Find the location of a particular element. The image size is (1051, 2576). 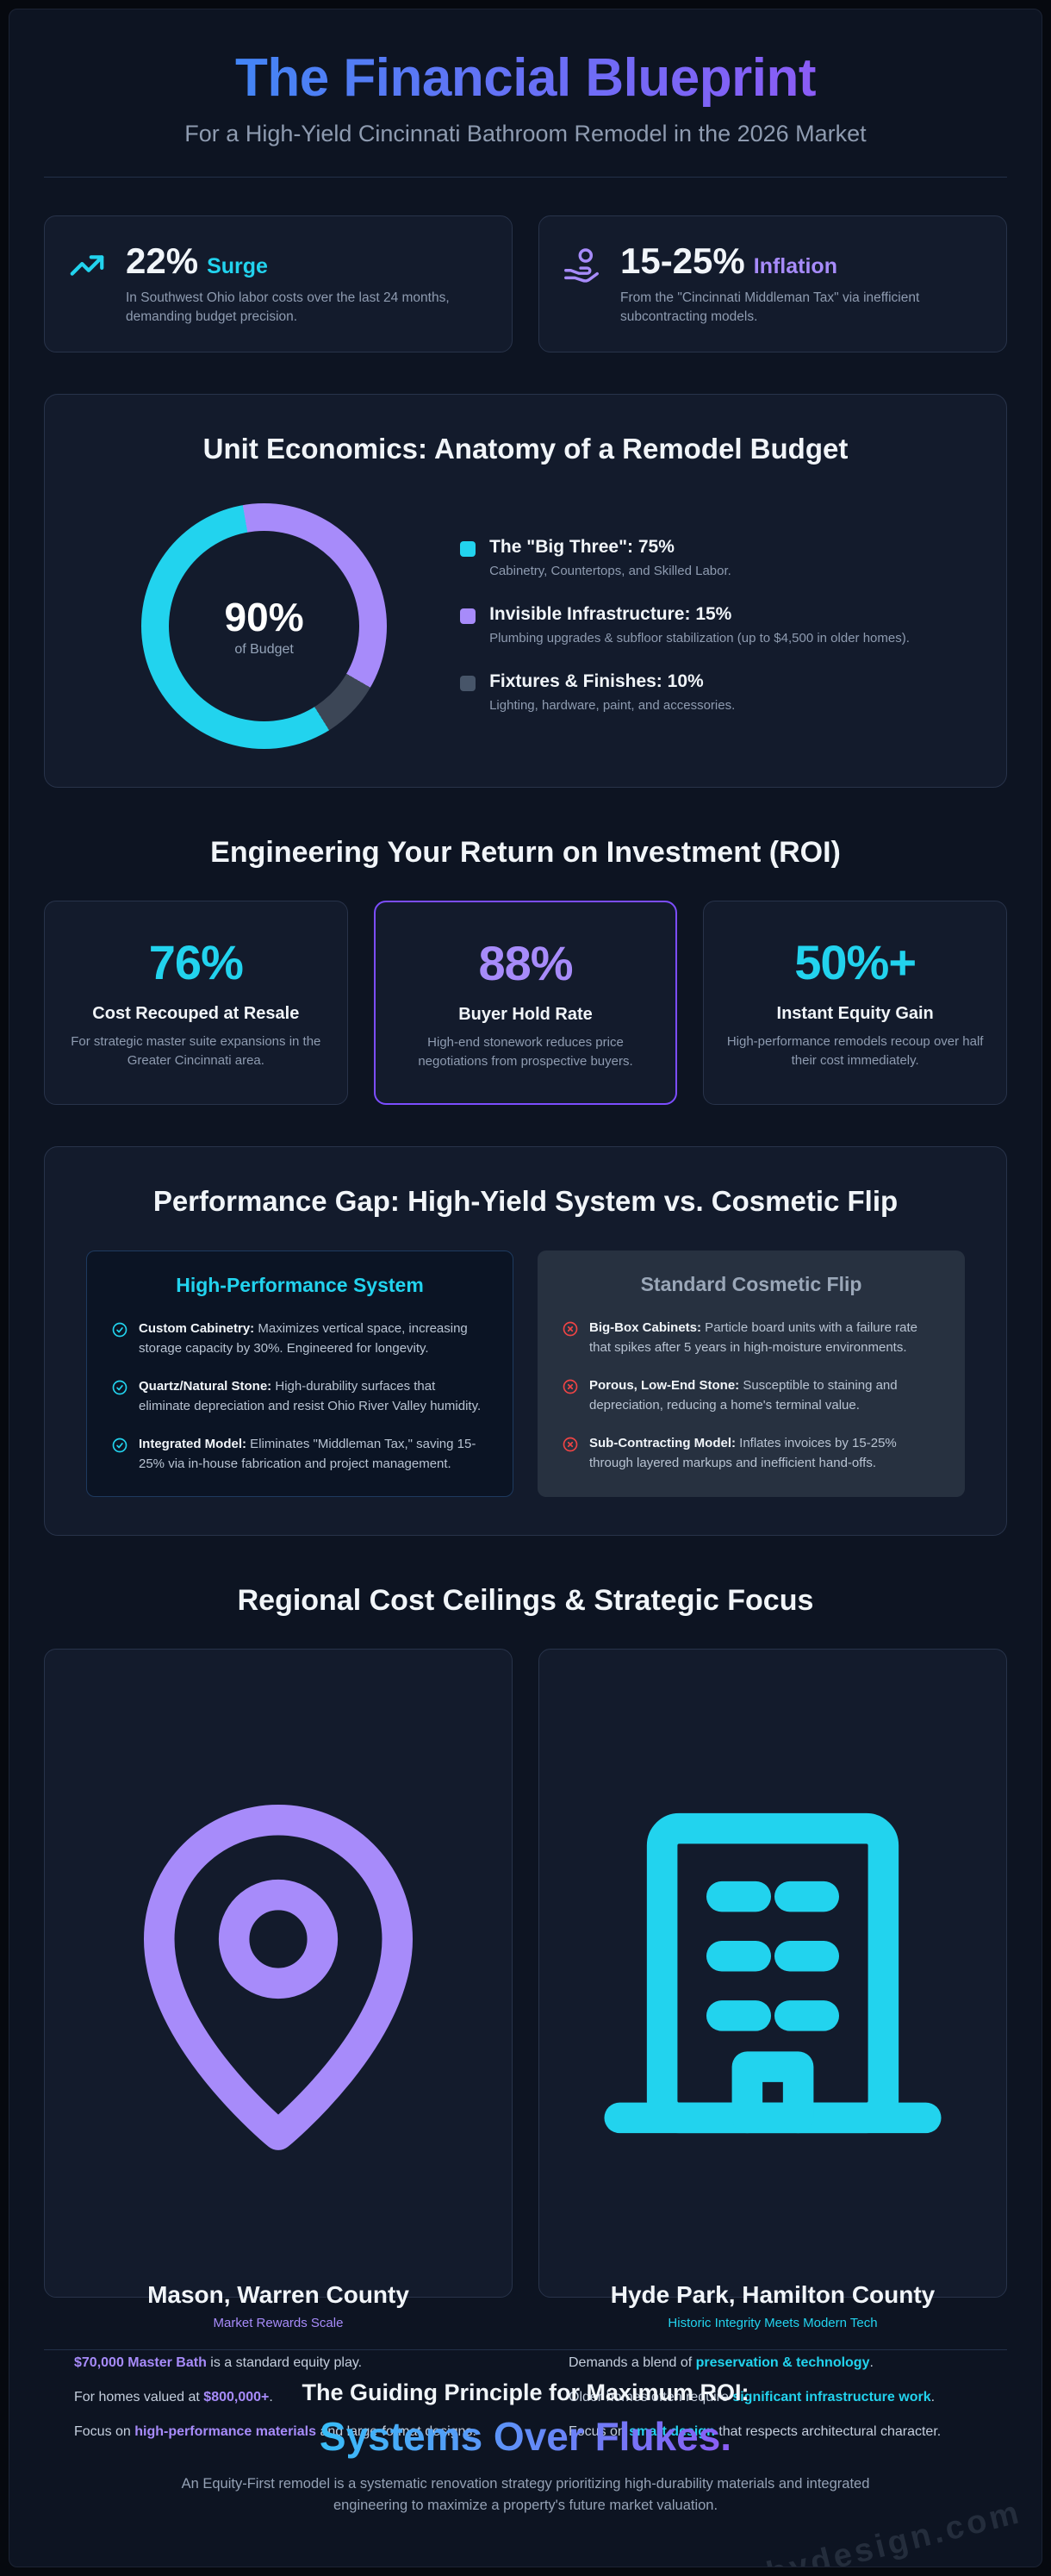

list-item-lead: Quartz/Natural Stone: is located at coordinates (205, 1386).